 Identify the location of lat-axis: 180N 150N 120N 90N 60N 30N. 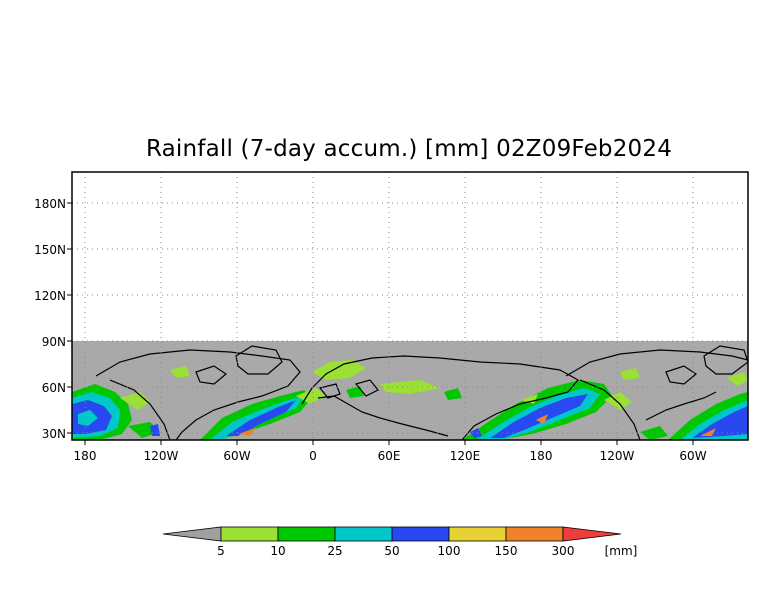
(50, 319).